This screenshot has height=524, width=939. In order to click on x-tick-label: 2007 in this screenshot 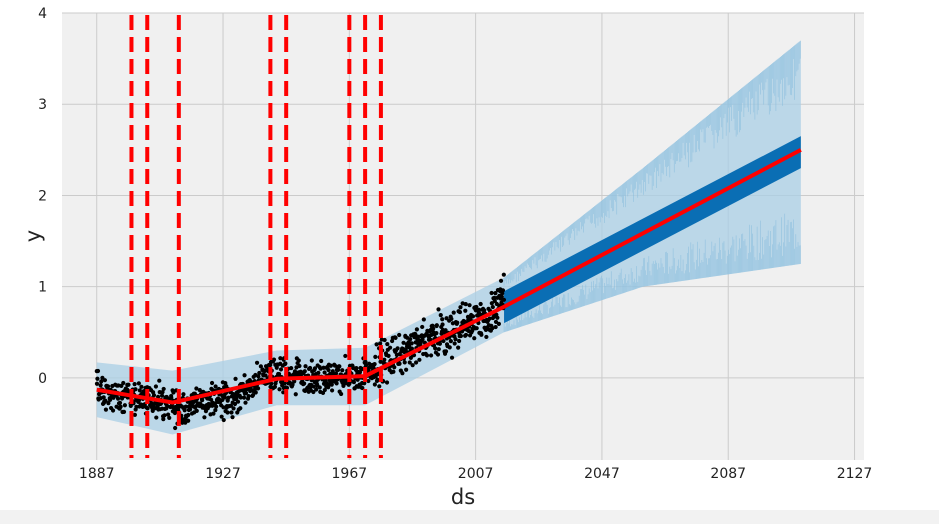, I will do `click(476, 474)`.